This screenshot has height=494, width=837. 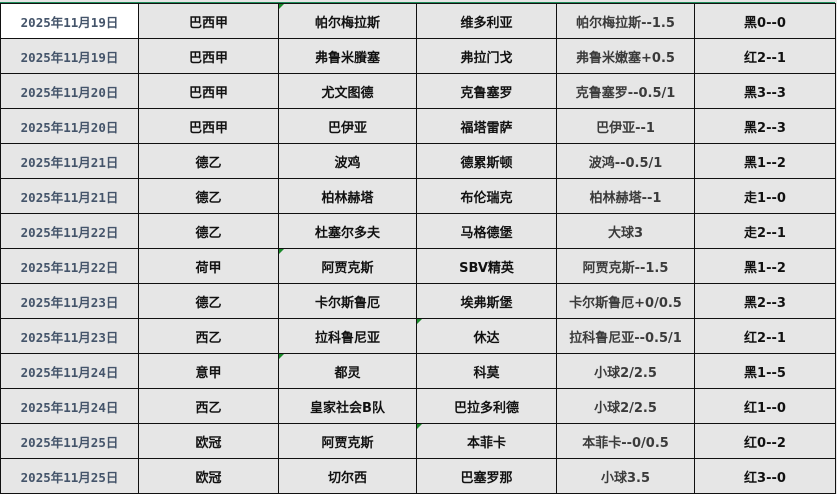 What do you see at coordinates (347, 196) in the screenshot?
I see `cell-home: 柏林赫塔` at bounding box center [347, 196].